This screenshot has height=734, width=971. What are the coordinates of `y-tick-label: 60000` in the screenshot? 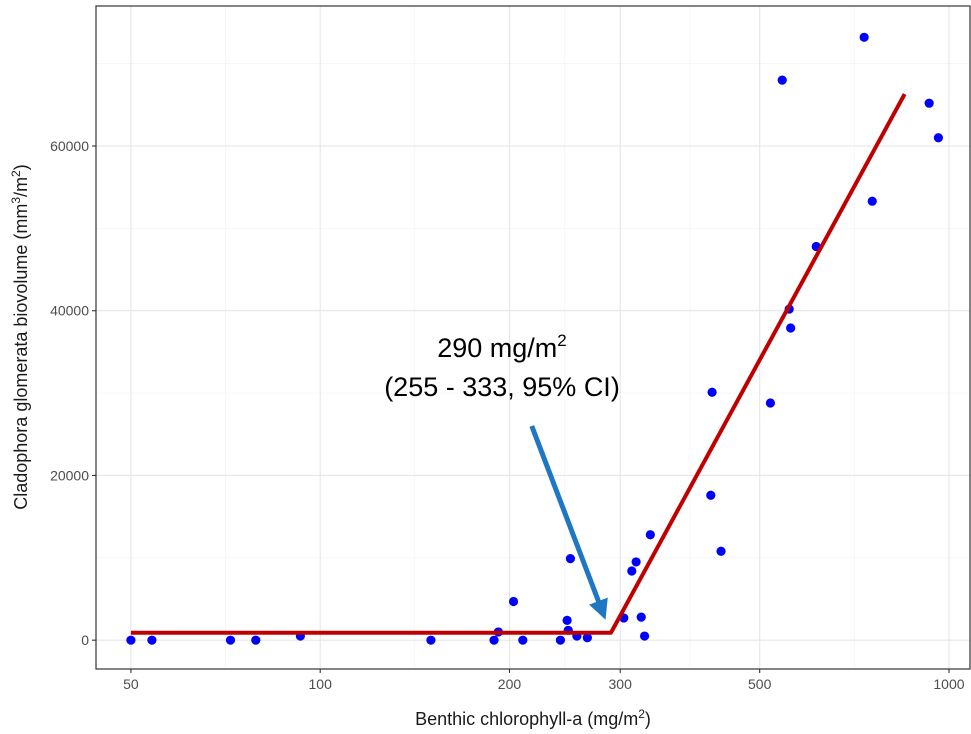 It's located at (69, 146).